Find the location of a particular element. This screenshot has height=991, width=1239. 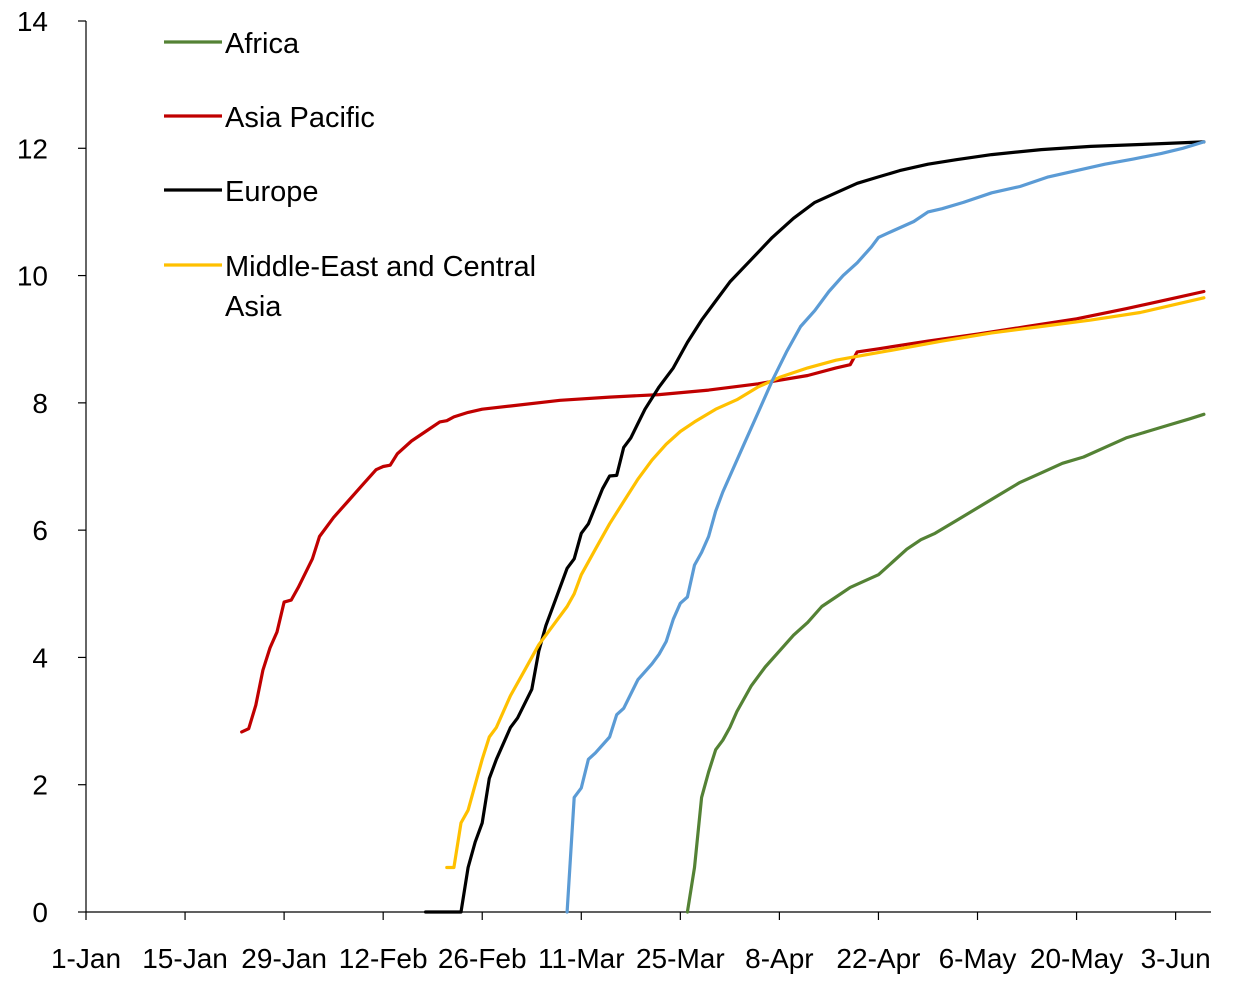

y-tick-label: 8 is located at coordinates (40, 403).